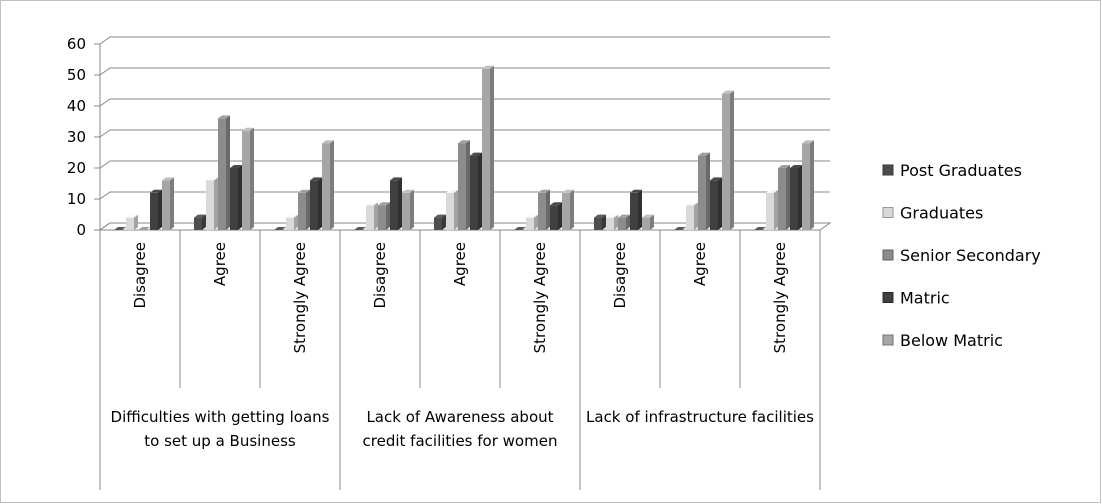 This screenshot has height=504, width=1102. Describe the element at coordinates (81, 230) in the screenshot. I see `y-tick-label: 0` at that location.